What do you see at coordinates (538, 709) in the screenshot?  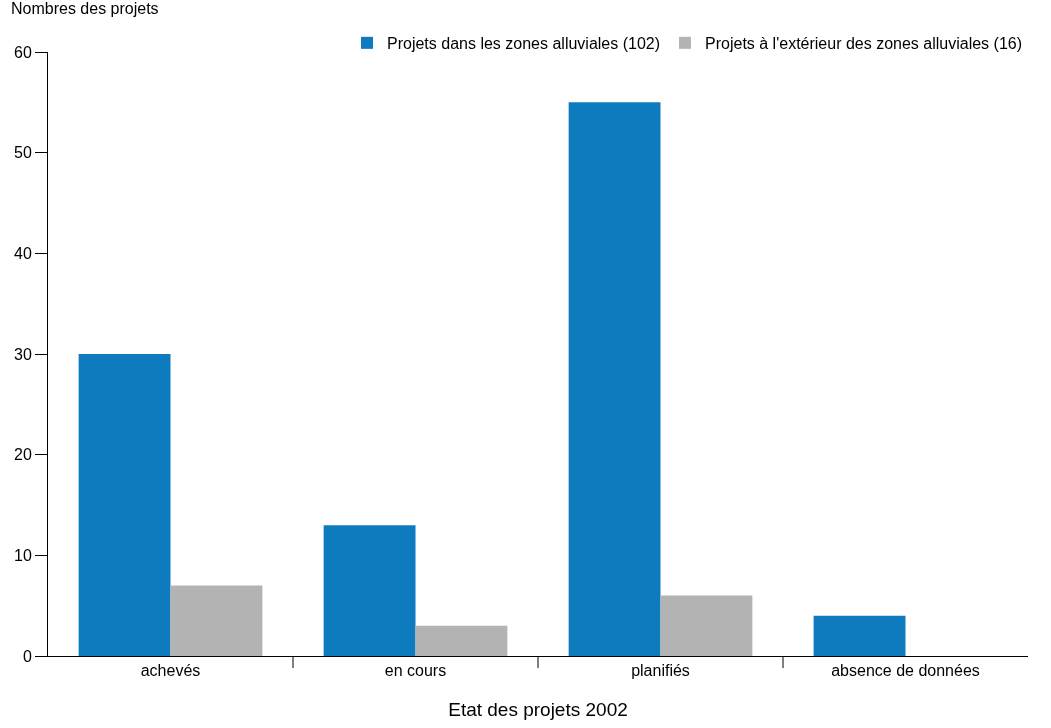 I see `x-axis-title: Etat des projets 2002` at bounding box center [538, 709].